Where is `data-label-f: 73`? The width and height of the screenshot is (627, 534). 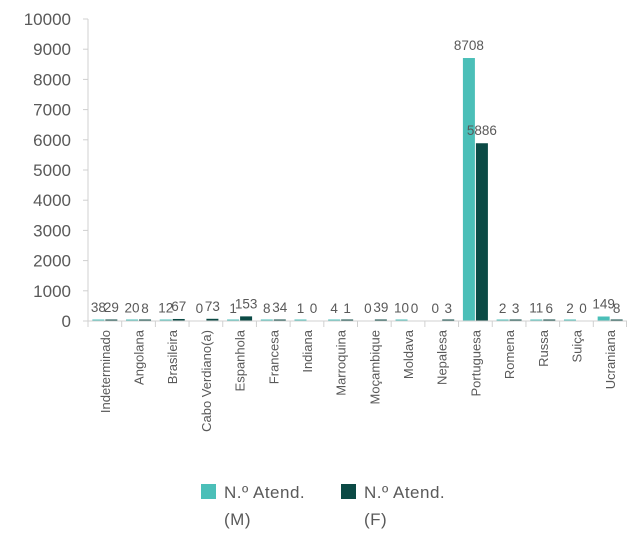 data-label-f: 73 is located at coordinates (212, 306).